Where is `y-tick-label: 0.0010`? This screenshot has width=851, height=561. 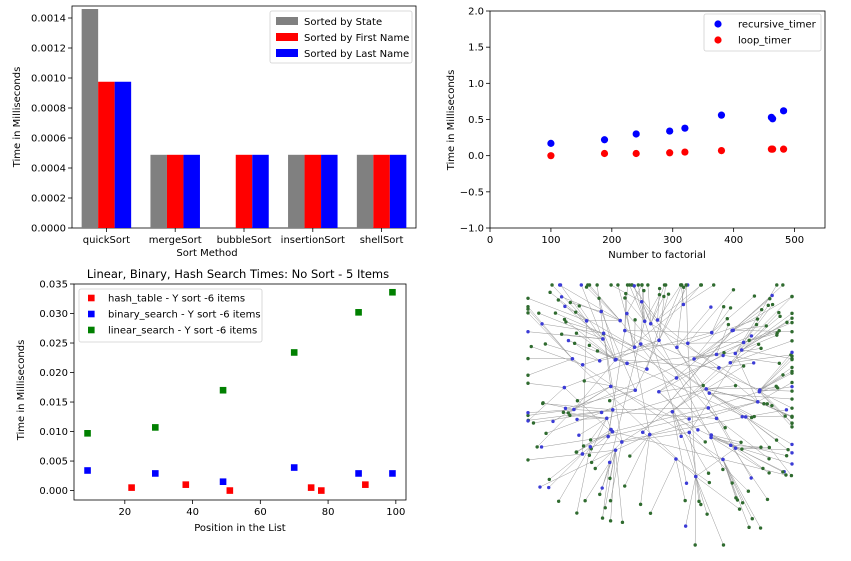 y-tick-label: 0.0010 is located at coordinates (48, 79).